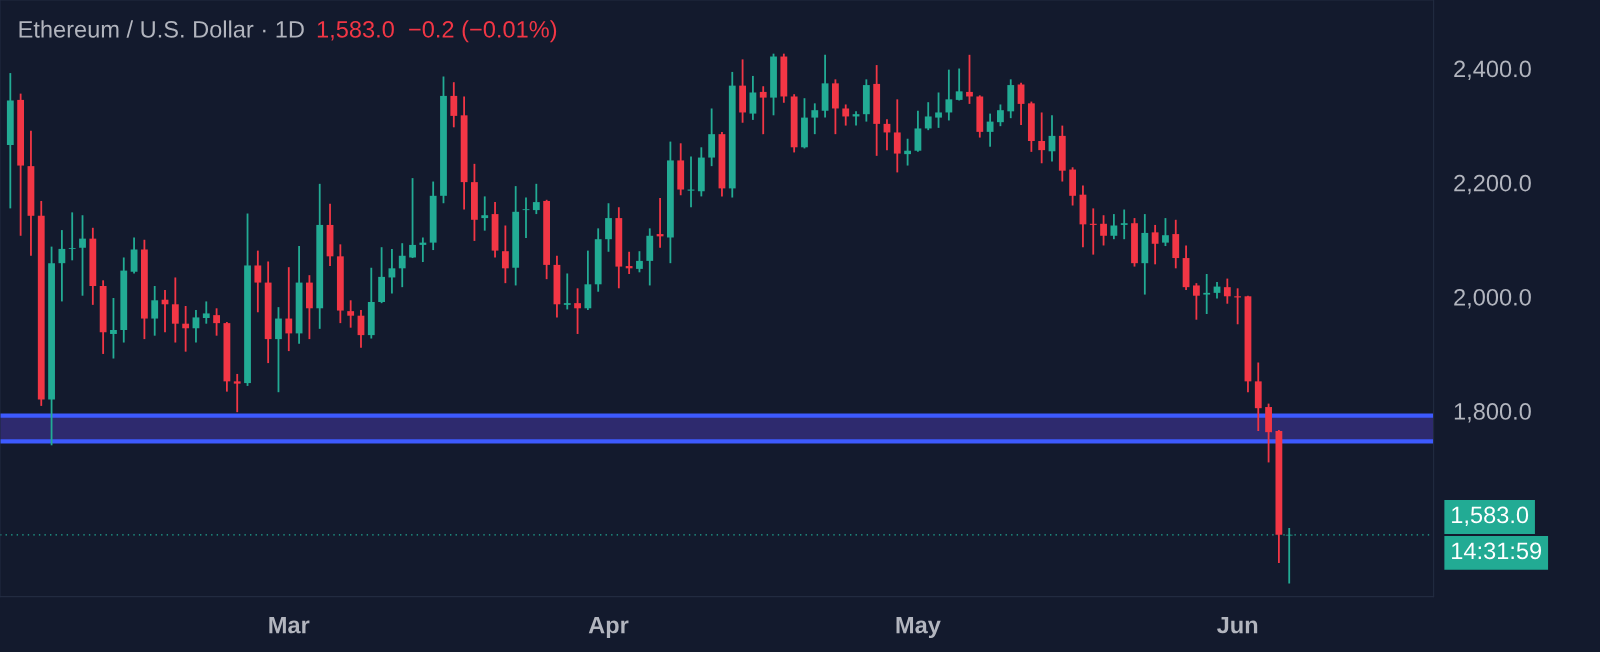  Describe the element at coordinates (608, 627) in the screenshot. I see `x-tick-label: Apr` at that location.